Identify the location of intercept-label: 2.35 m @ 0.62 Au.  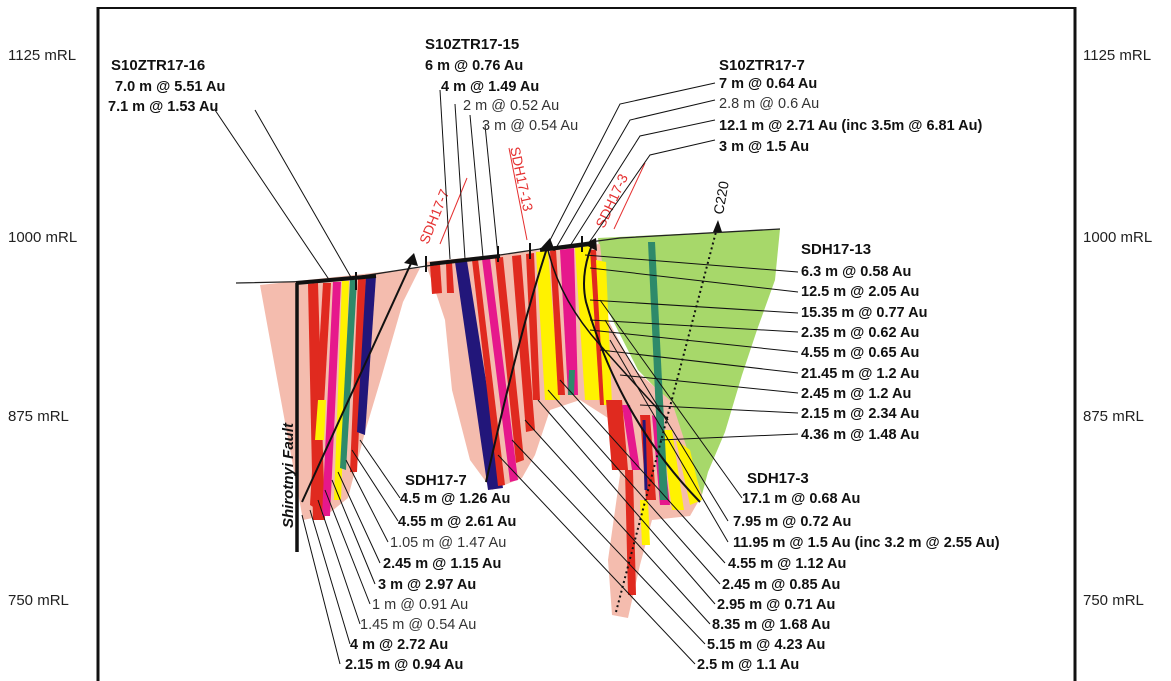
(860, 333).